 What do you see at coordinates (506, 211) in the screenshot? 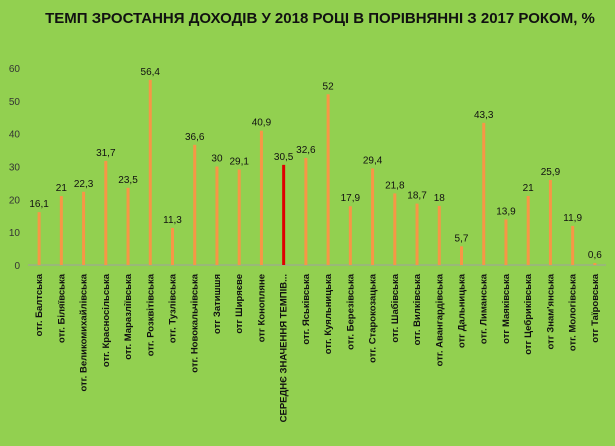
I see `data-label: 13,9` at bounding box center [506, 211].